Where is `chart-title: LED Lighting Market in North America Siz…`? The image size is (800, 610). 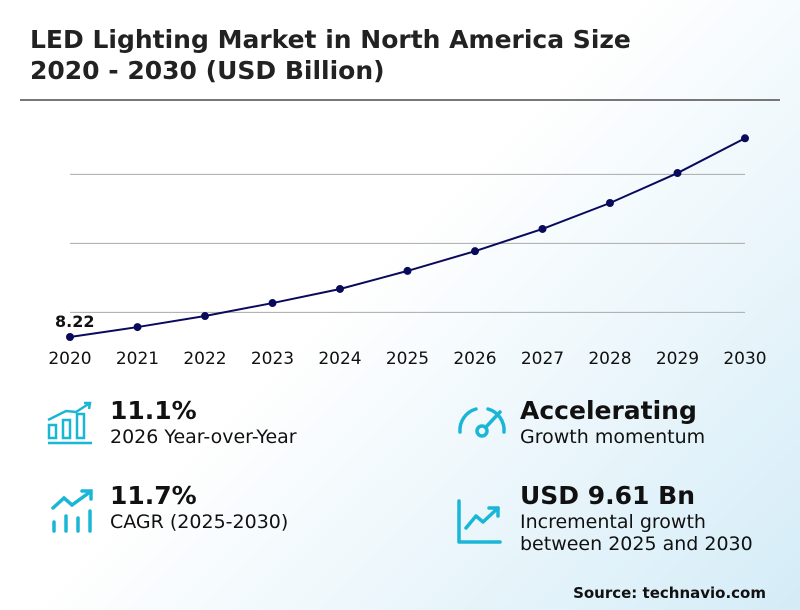 chart-title: LED Lighting Market in North America Siz… is located at coordinates (330, 55).